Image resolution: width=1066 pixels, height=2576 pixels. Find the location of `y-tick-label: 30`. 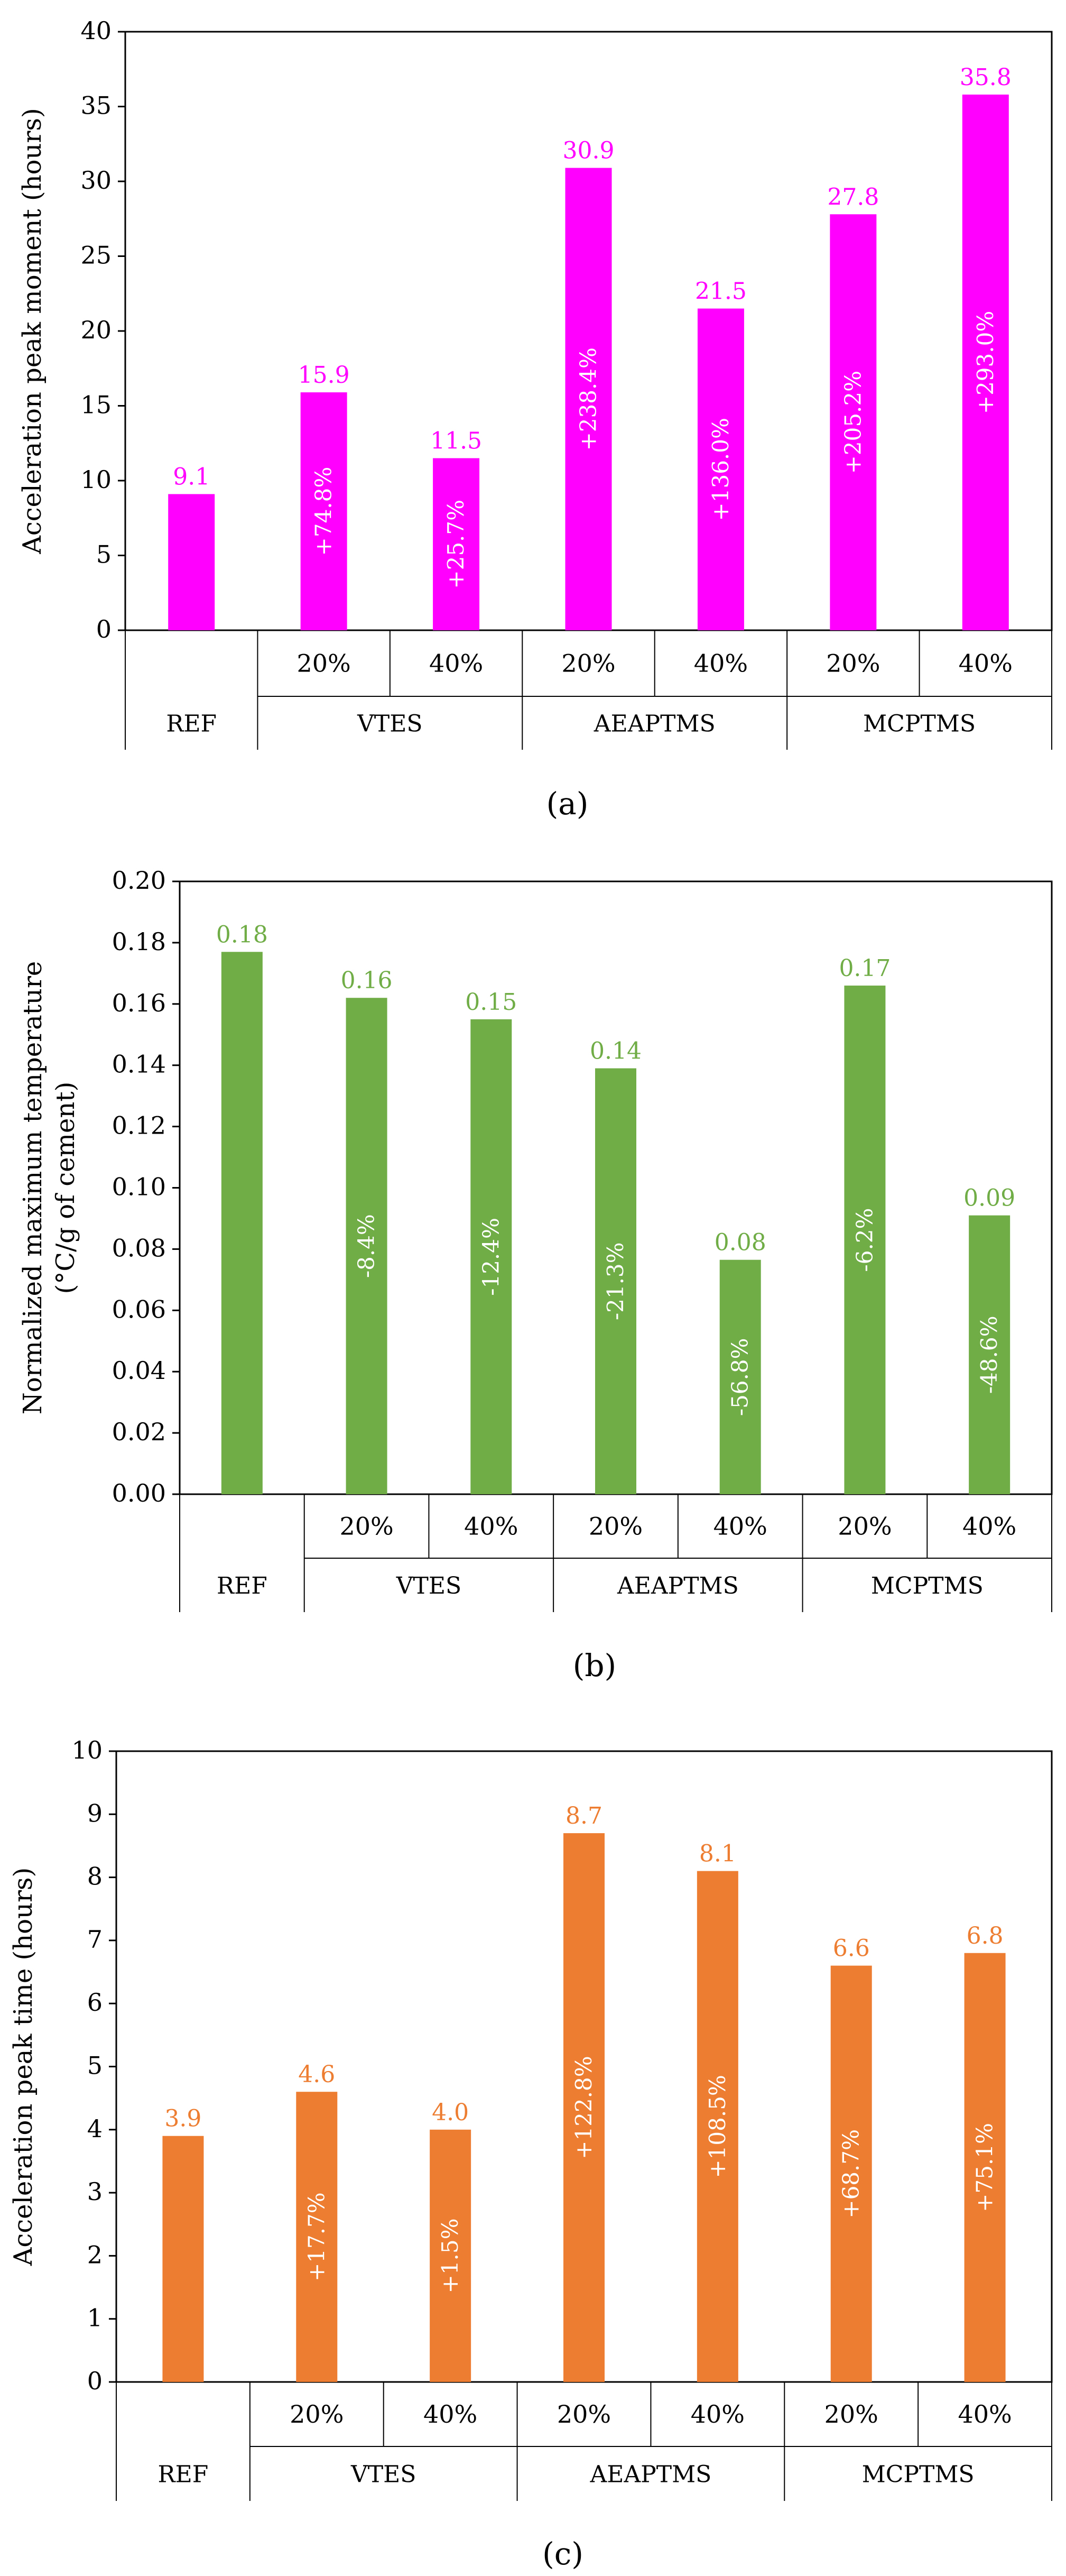

y-tick-label: 30 is located at coordinates (96, 180).